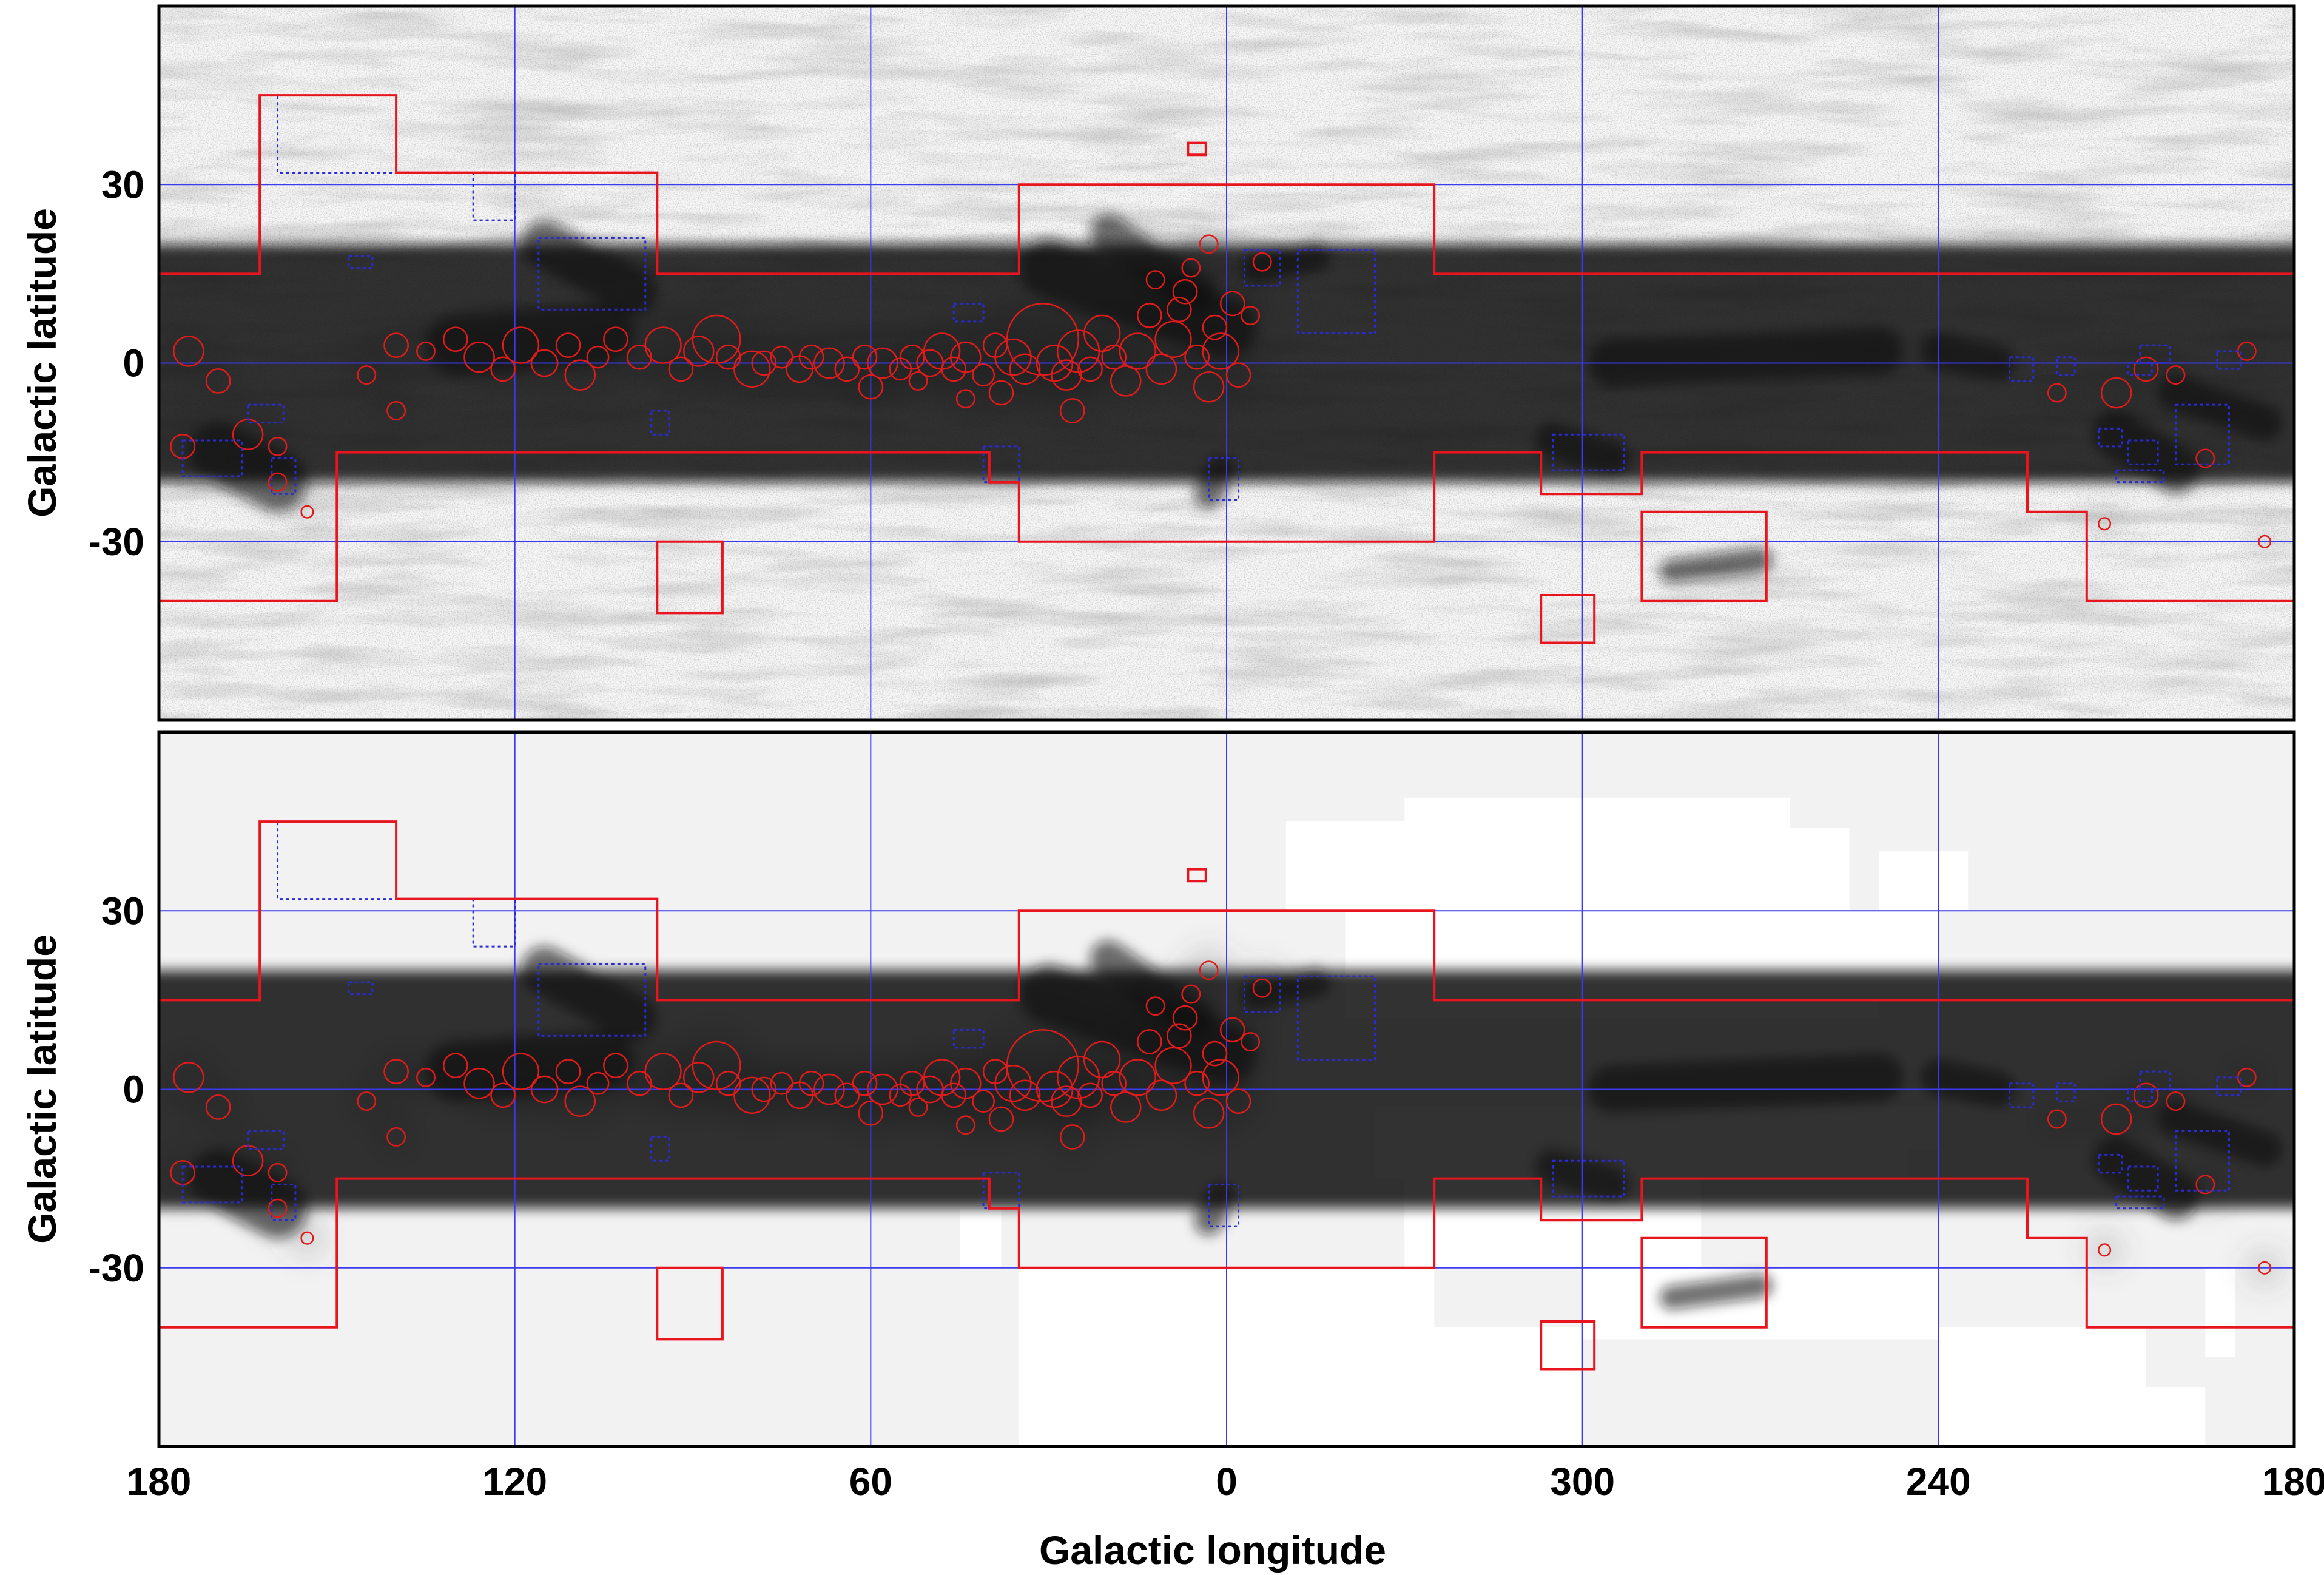  What do you see at coordinates (41, 363) in the screenshot?
I see `y-axis-title-top: Galactic latitude` at bounding box center [41, 363].